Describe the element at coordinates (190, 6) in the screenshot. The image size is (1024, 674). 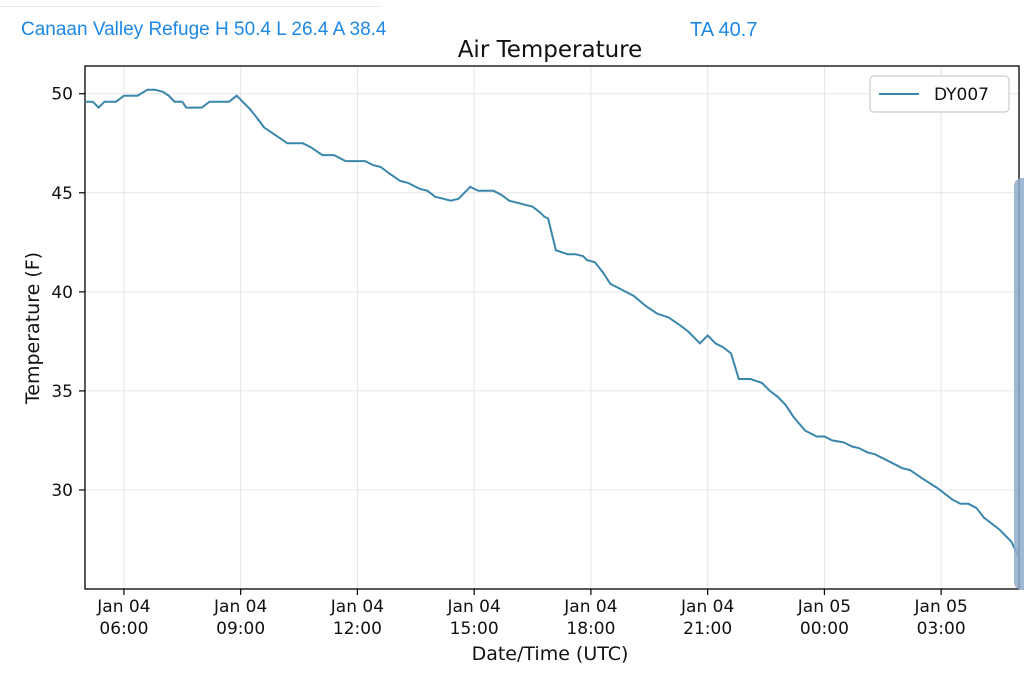
I see `header-divider` at that location.